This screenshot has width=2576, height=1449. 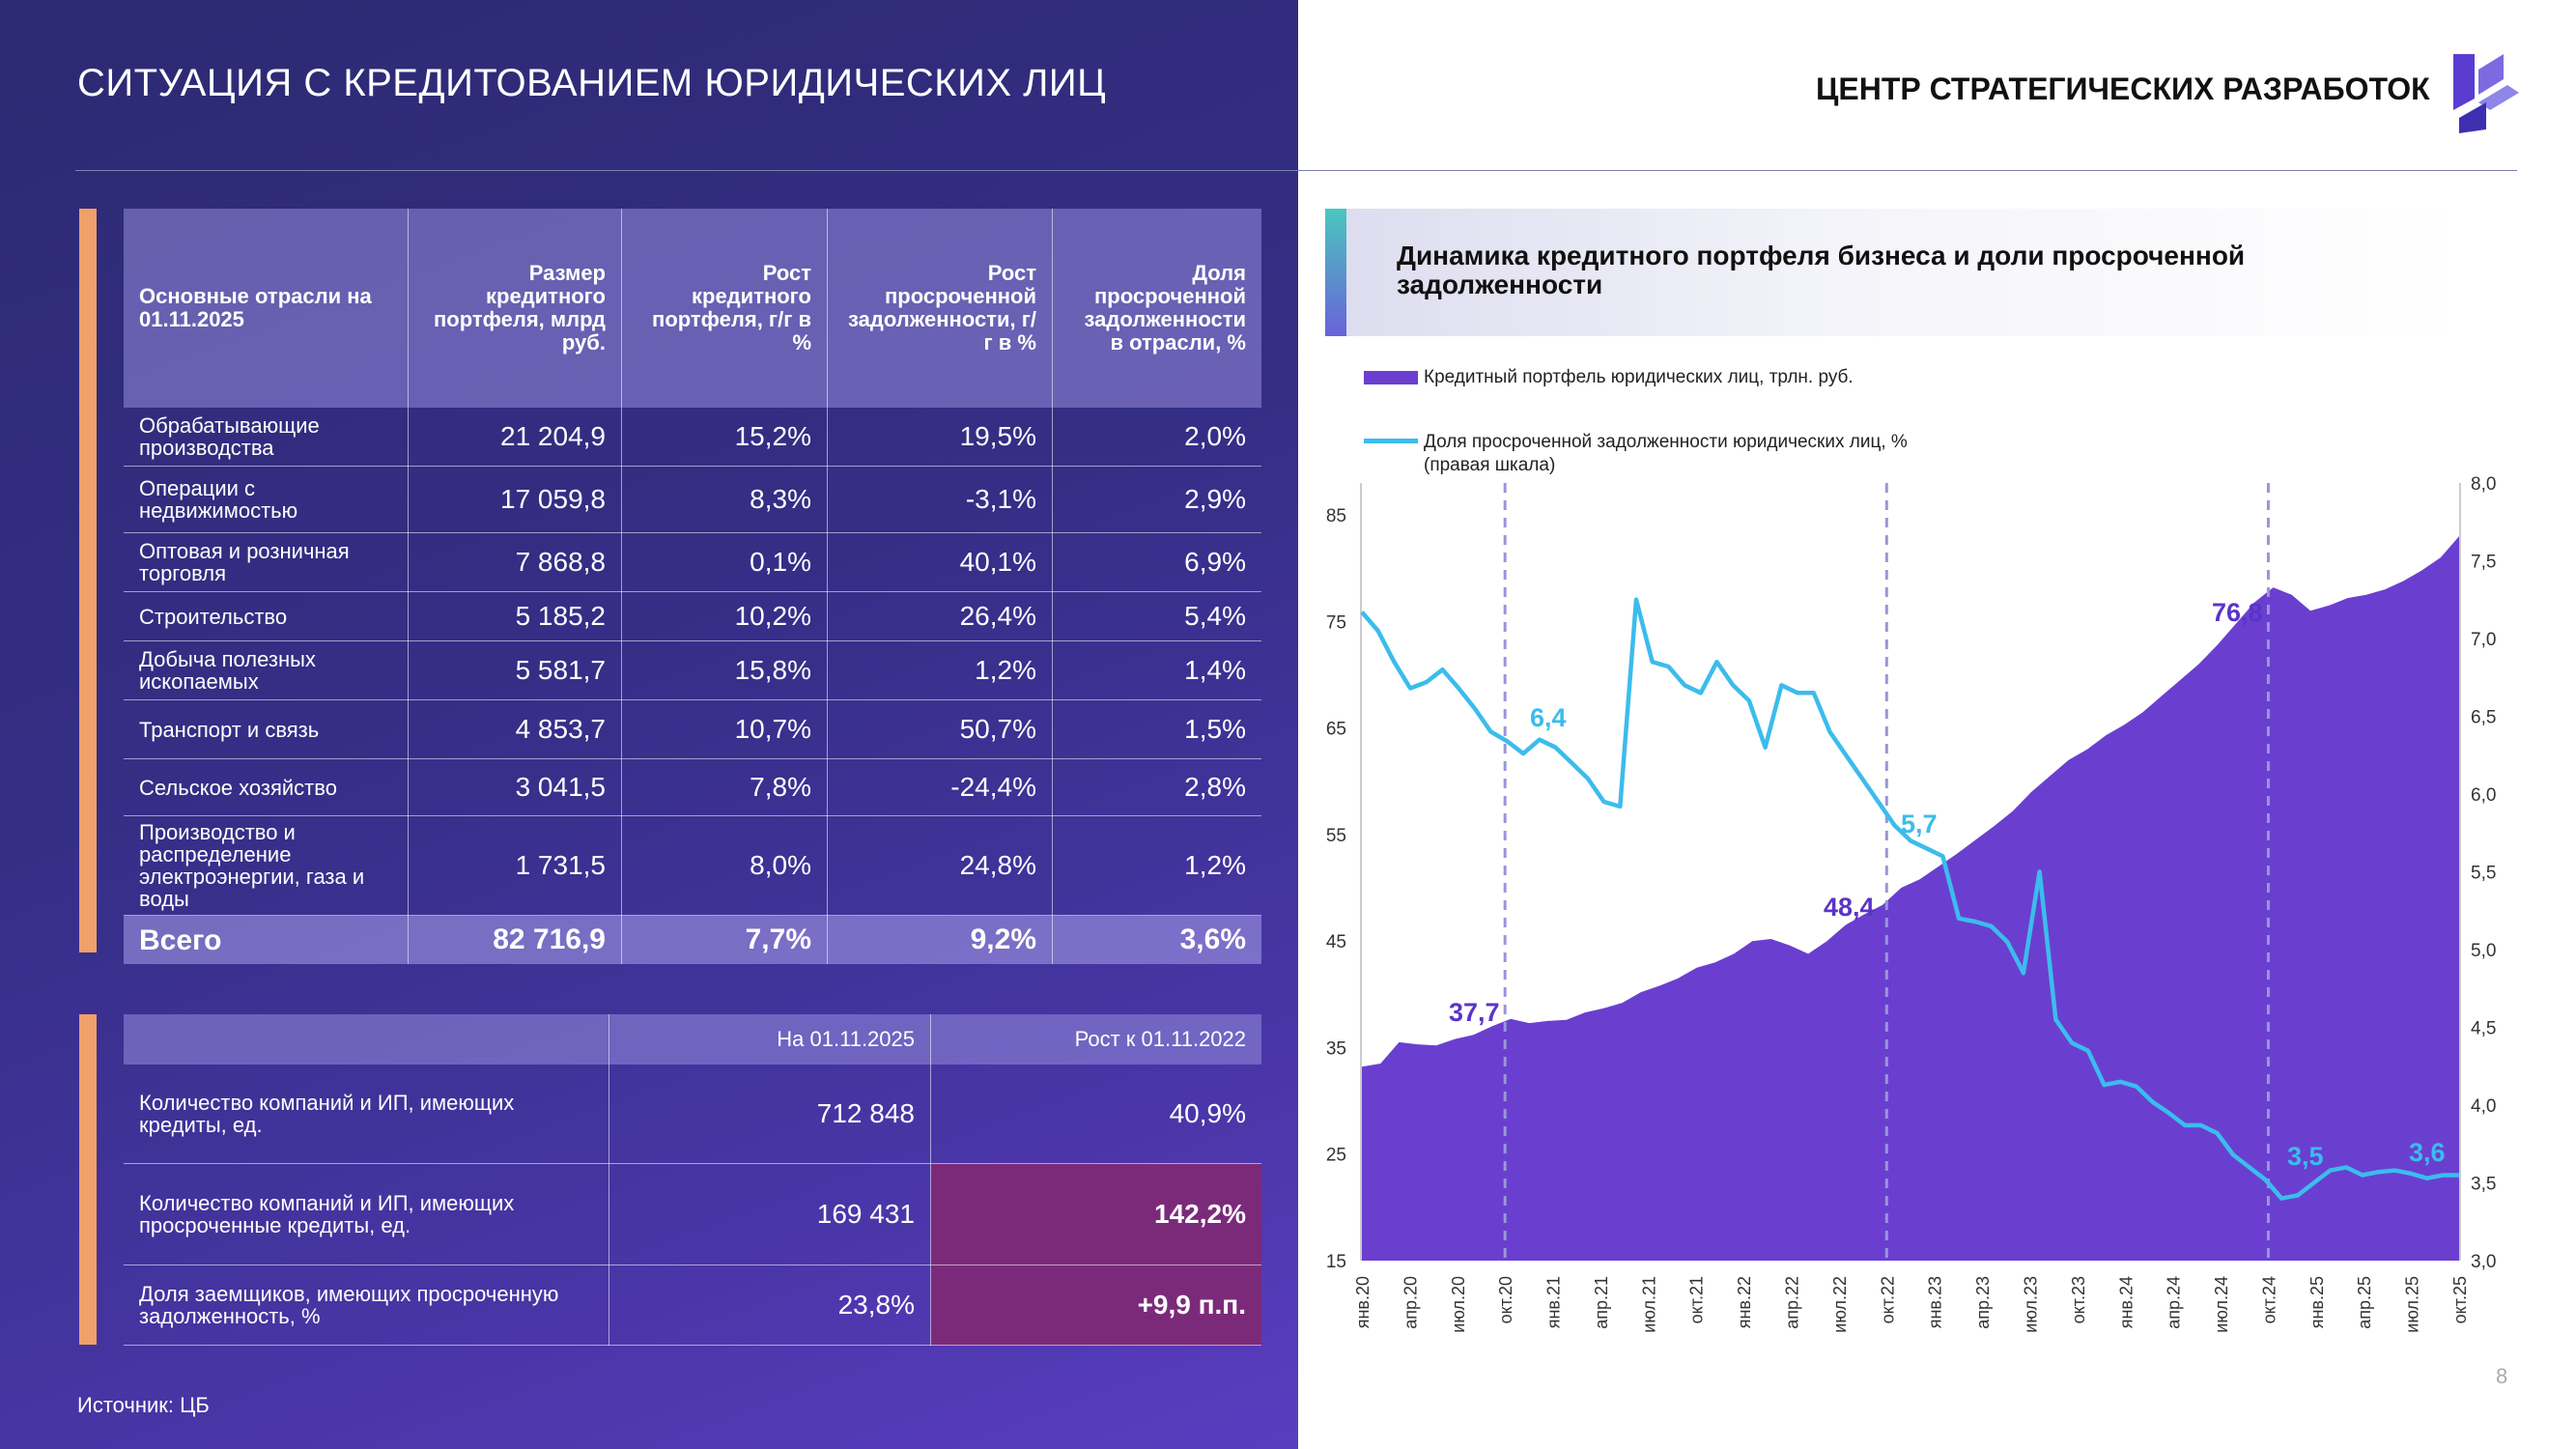 What do you see at coordinates (2427, 1152) in the screenshot?
I see `line-data-label: 3,6` at bounding box center [2427, 1152].